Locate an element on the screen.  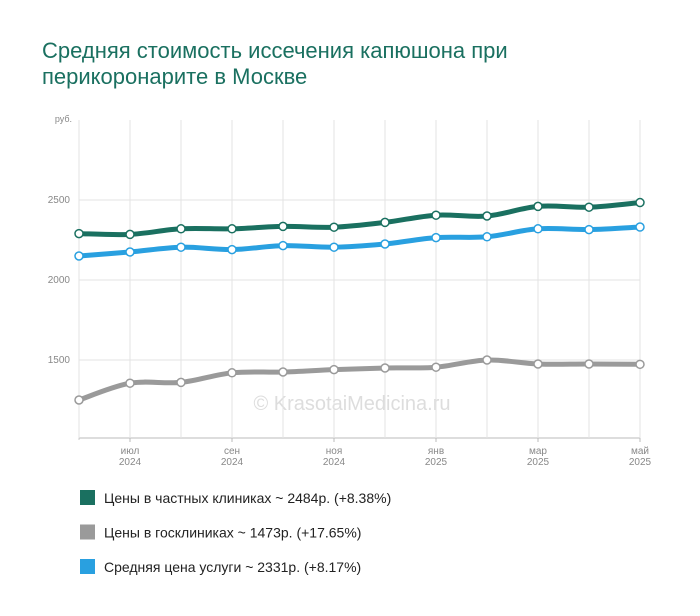
y-tick-label: 1500 is located at coordinates (59, 360).